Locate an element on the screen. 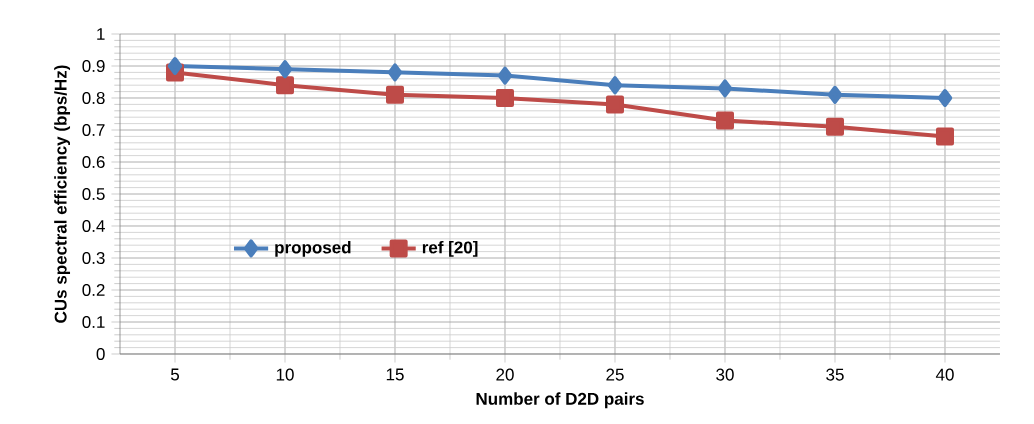 The image size is (1034, 424). legend-label: proposed is located at coordinates (313, 248).